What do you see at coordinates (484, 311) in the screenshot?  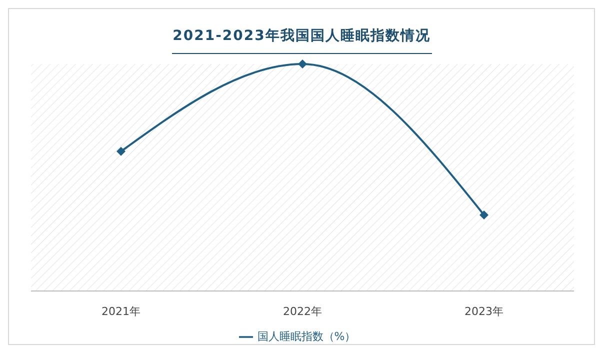 I see `x-tick-label: 2023年` at bounding box center [484, 311].